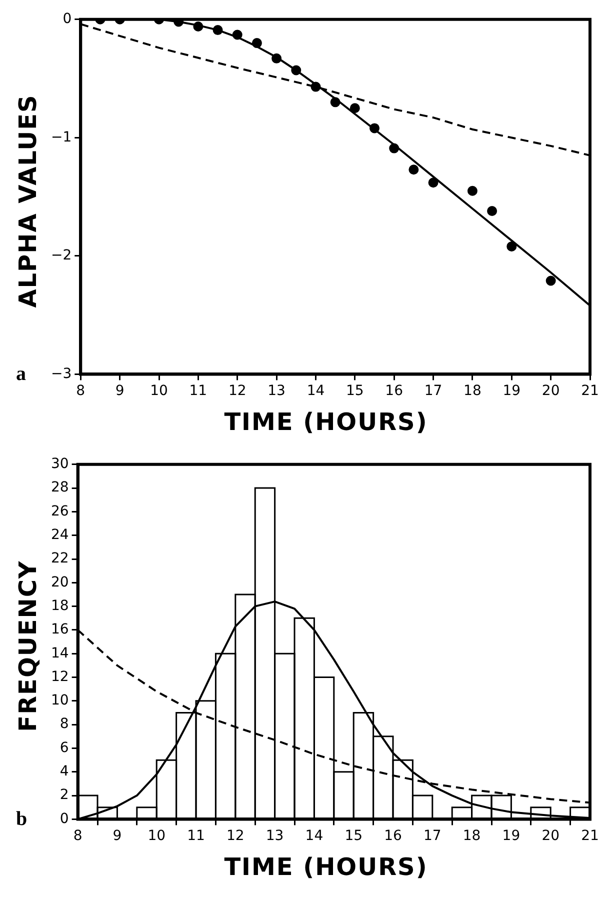 The height and width of the screenshot is (907, 612). What do you see at coordinates (61, 256) in the screenshot?
I see `y-tick-label: −2` at bounding box center [61, 256].